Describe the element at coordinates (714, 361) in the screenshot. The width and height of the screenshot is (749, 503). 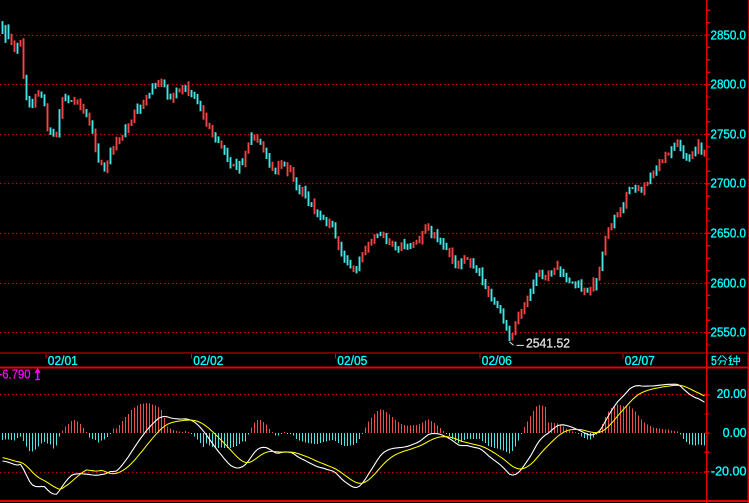
I see `svg-text: 5` at that location.